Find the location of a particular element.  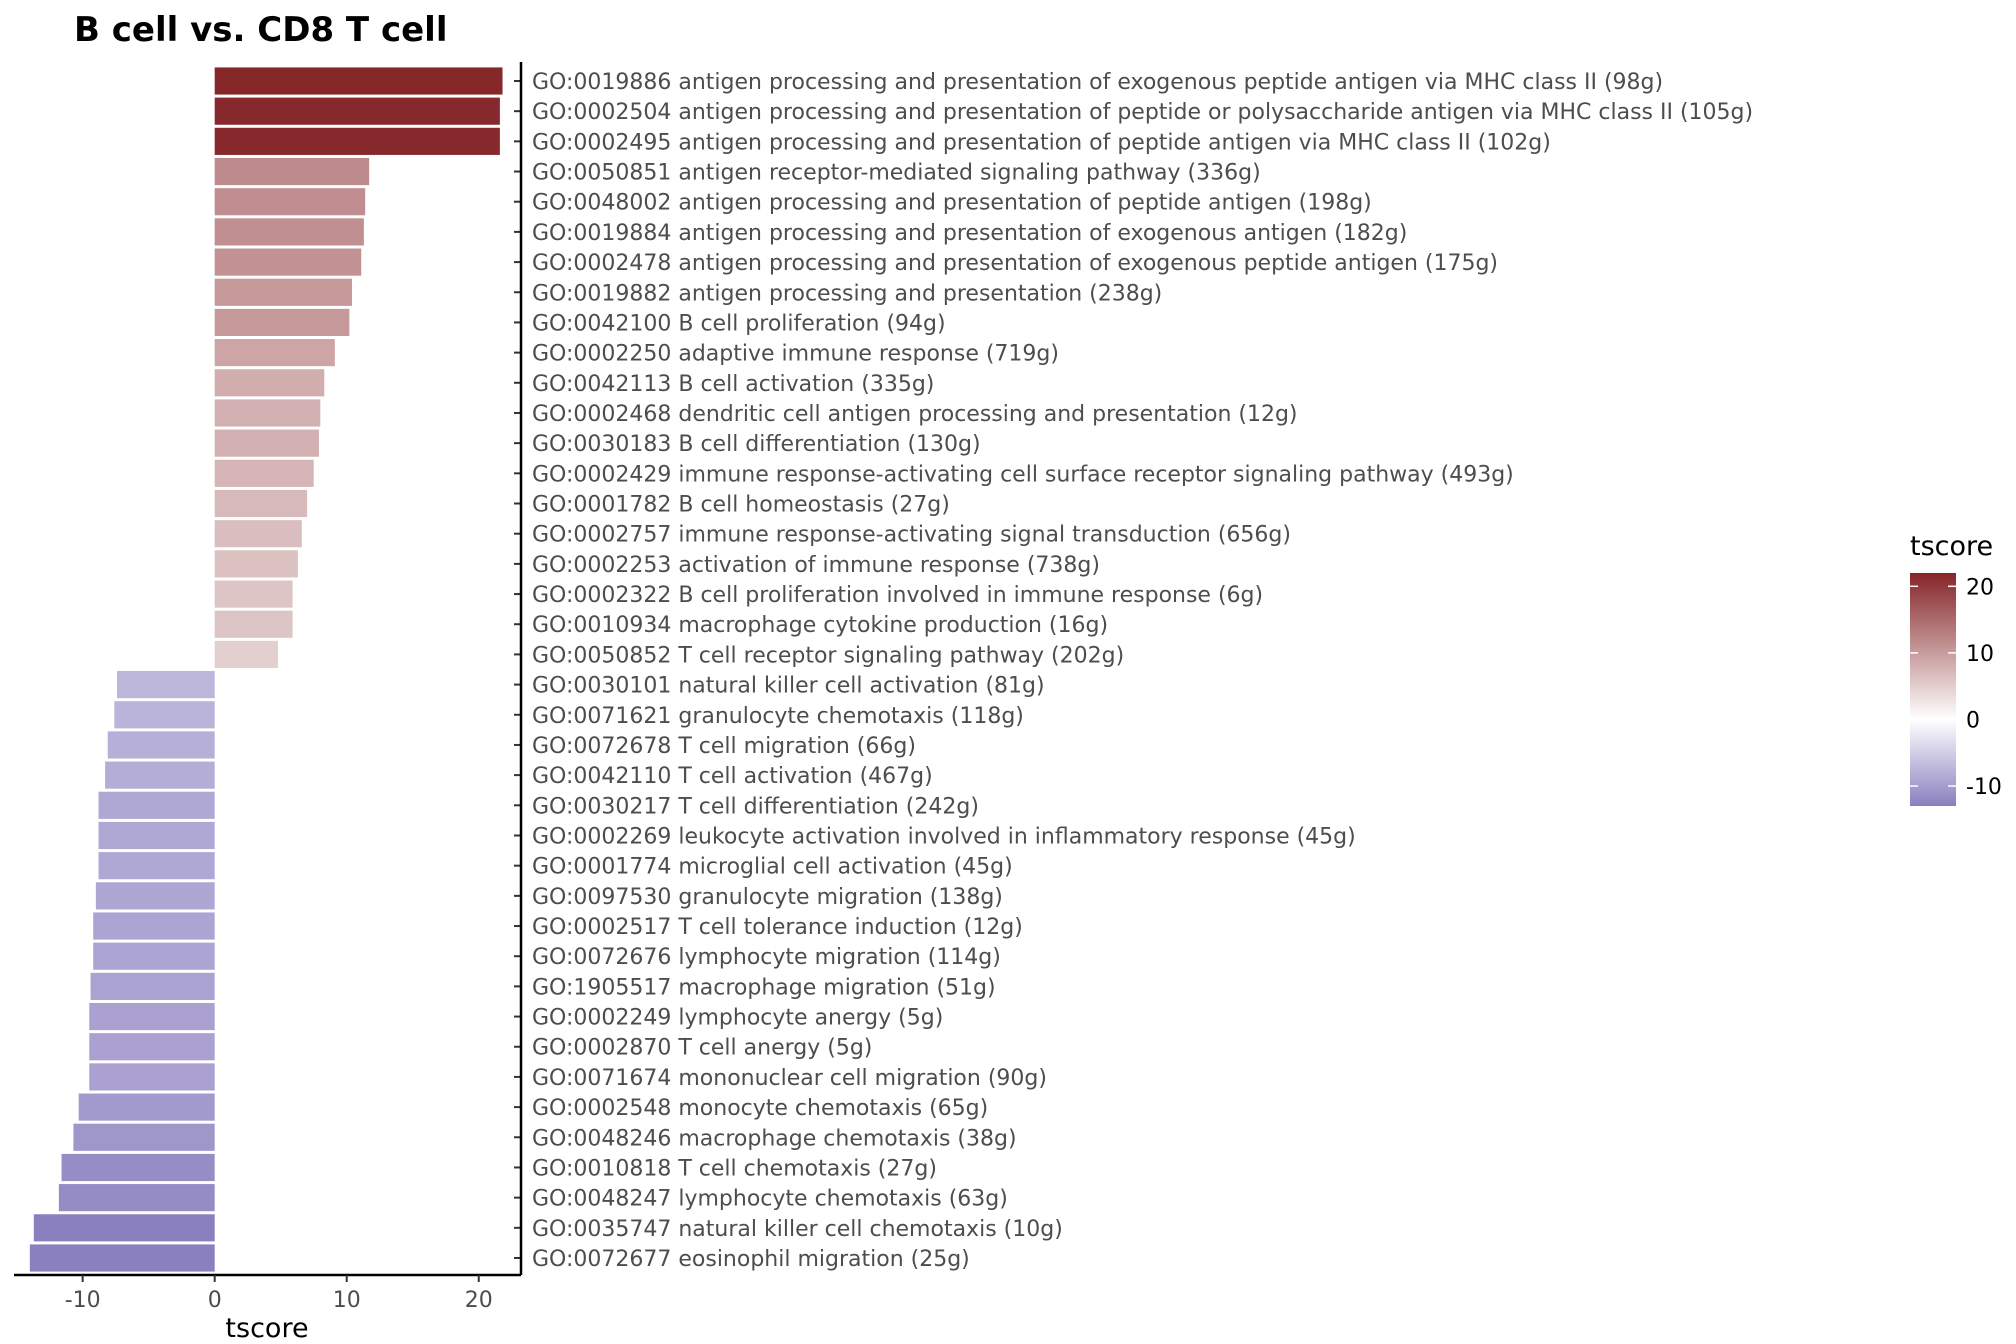

legend-ticks: 20 10 0 -10 is located at coordinates (1956, 687).